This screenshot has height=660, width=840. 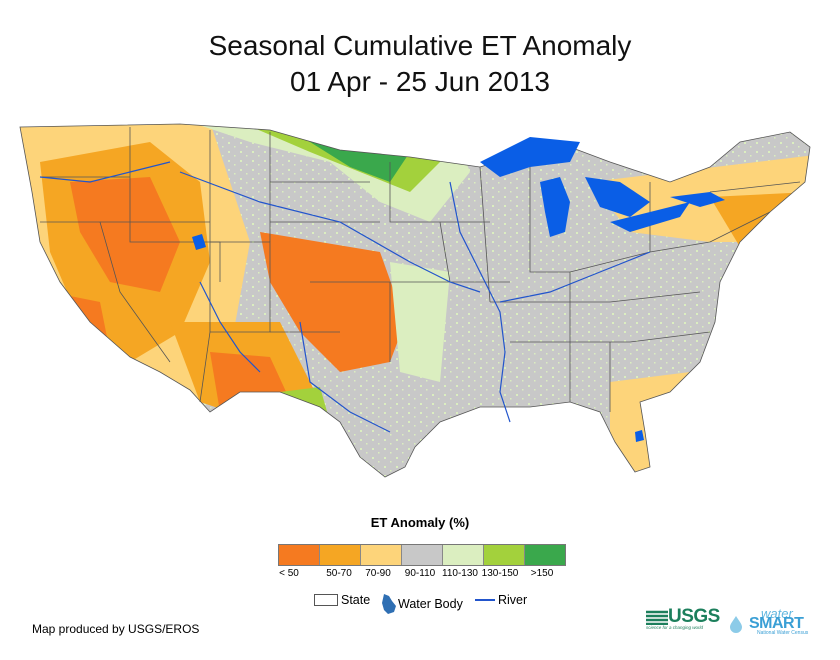 I want to click on usgs-tagline: science for a changing world, so click(x=675, y=627).